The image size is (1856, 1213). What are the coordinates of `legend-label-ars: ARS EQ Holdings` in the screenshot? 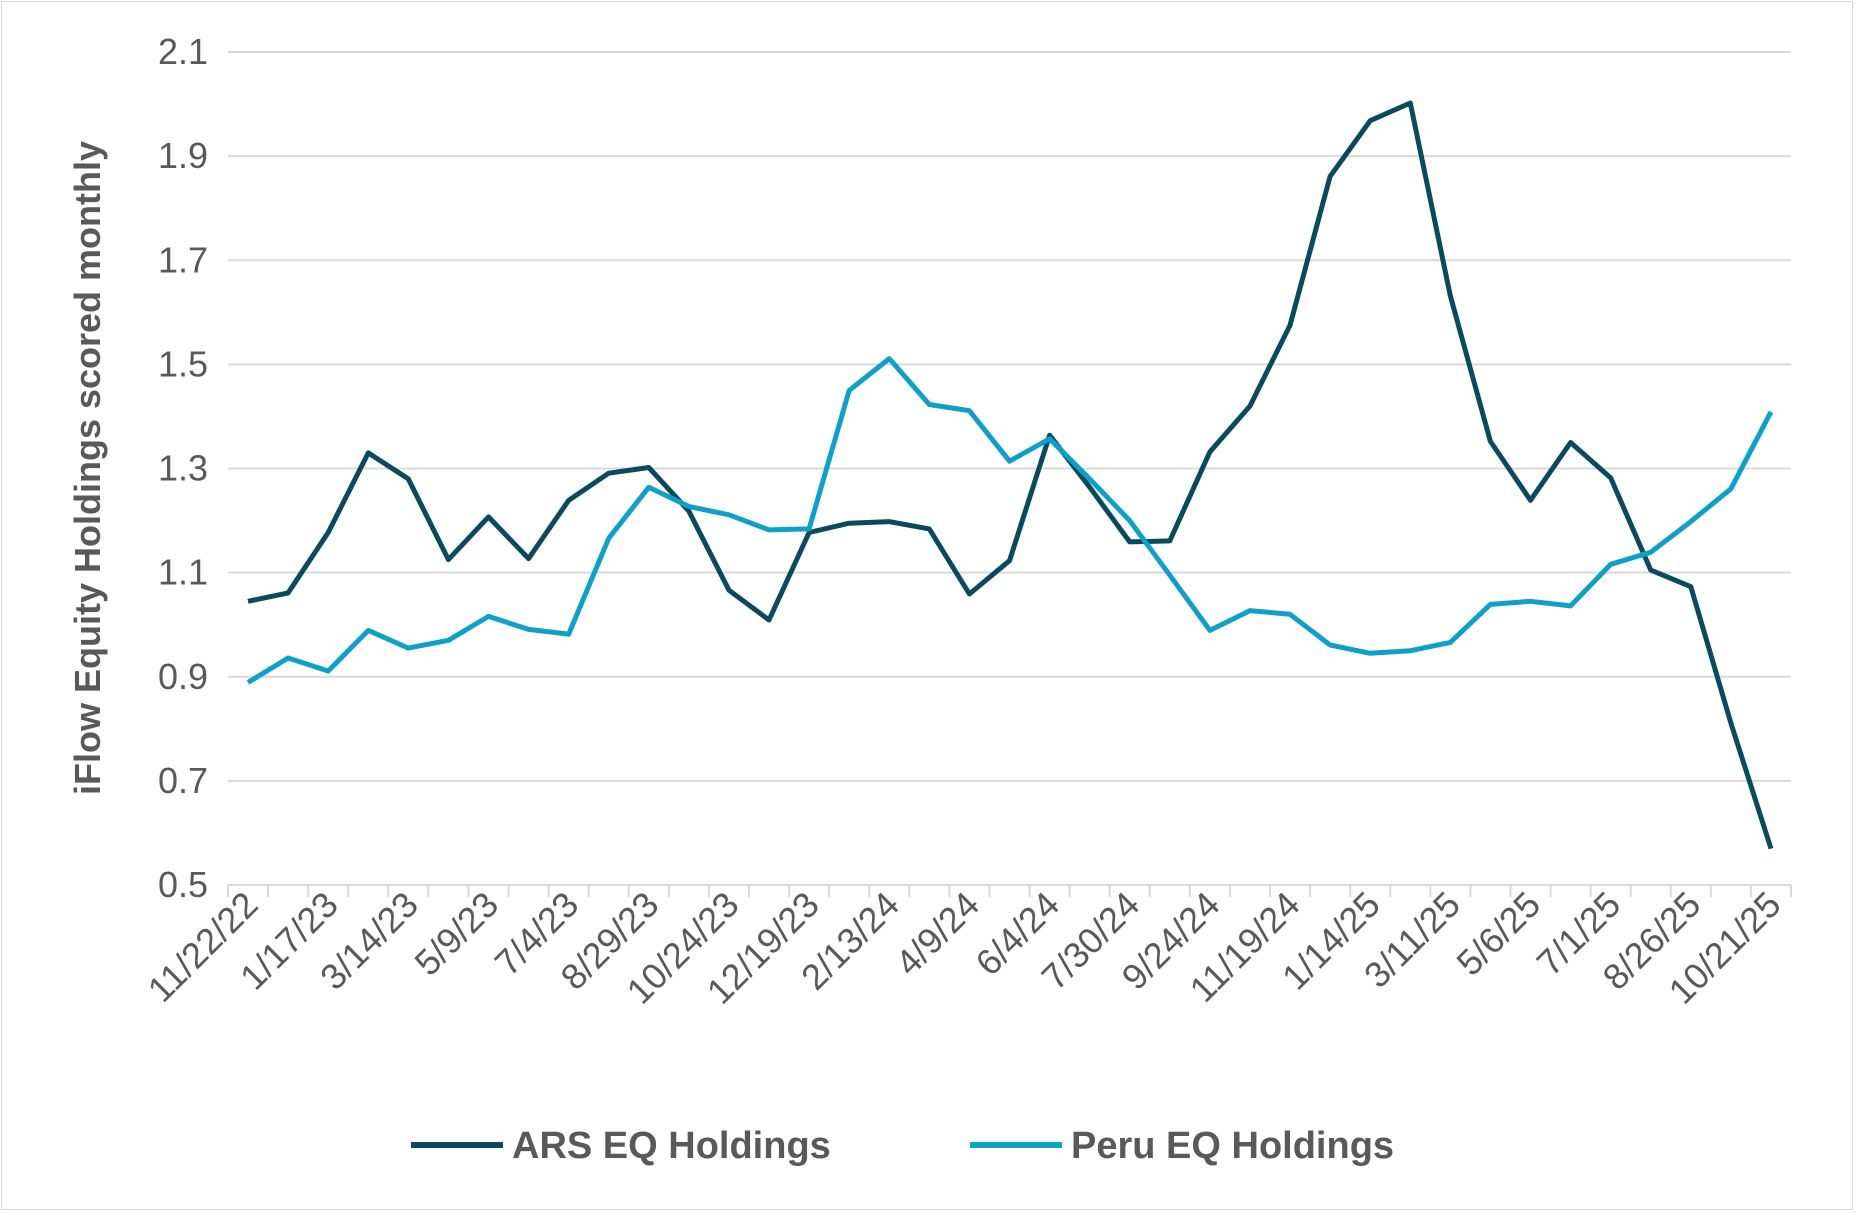 It's located at (671, 1146).